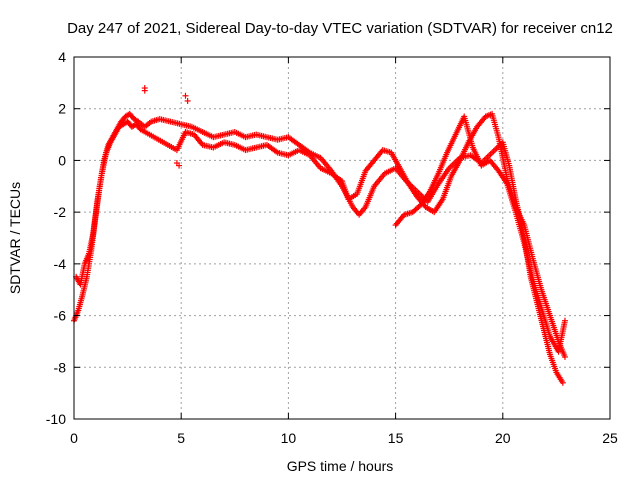 This screenshot has height=480, width=640. What do you see at coordinates (60, 212) in the screenshot?
I see `y-tick-label: -2` at bounding box center [60, 212].